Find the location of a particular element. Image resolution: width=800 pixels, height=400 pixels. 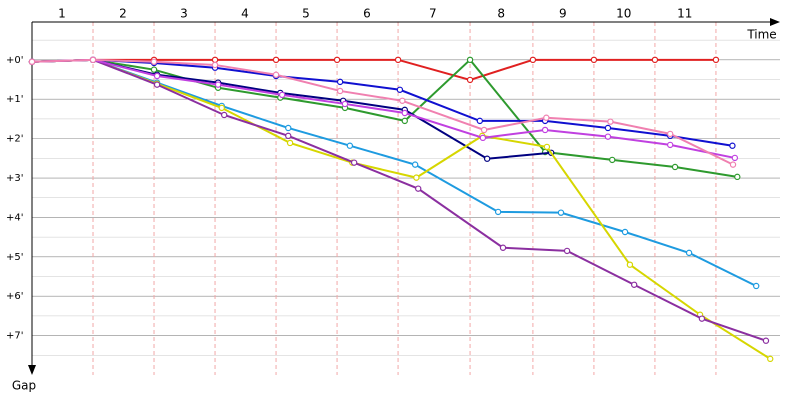

x-tick-label: 7 is located at coordinates (433, 14).